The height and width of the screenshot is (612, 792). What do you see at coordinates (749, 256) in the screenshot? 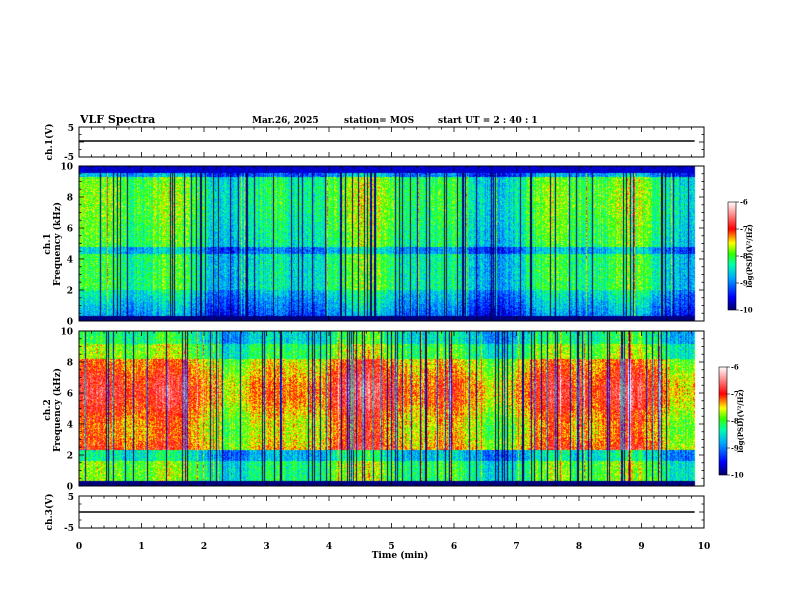
I see `ch1-colorbar-label: log(PSD)(V²/Hz)` at bounding box center [749, 256].